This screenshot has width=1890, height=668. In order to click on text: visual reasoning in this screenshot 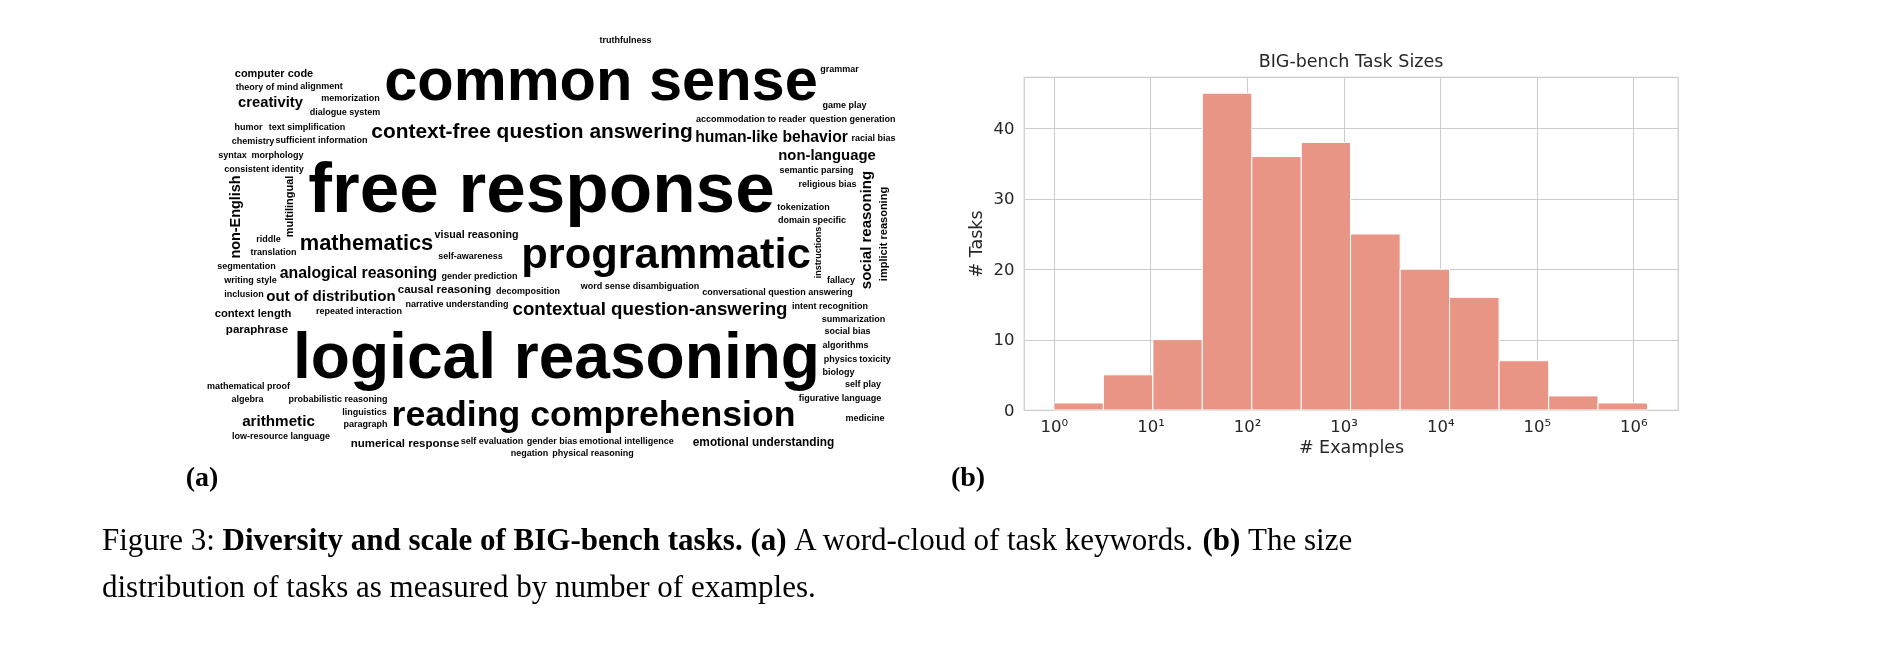, I will do `click(476, 234)`.